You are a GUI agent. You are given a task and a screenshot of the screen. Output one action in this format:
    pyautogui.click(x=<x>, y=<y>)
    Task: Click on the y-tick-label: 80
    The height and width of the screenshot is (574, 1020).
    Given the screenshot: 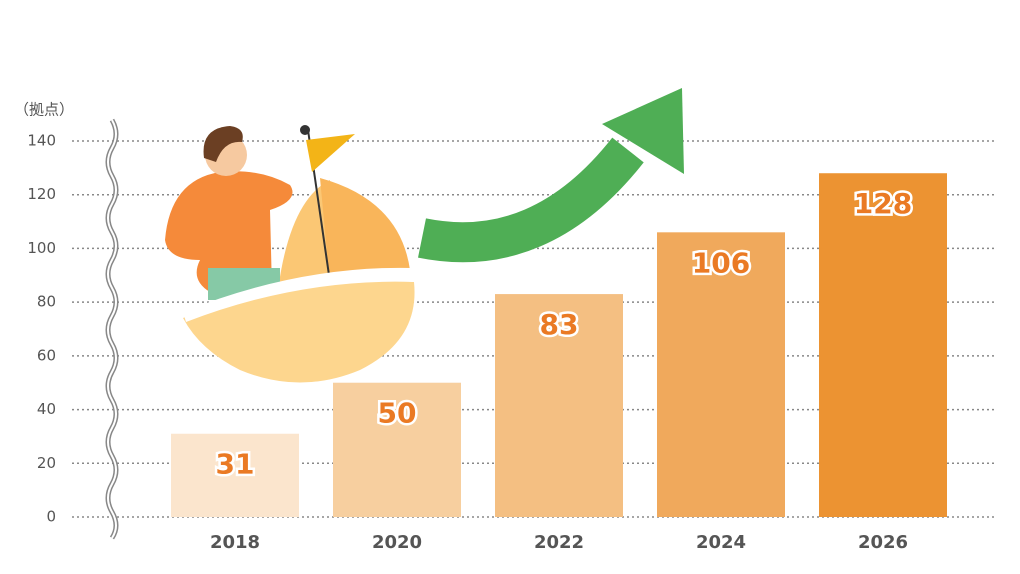 What is the action you would take?
    pyautogui.click(x=46, y=302)
    